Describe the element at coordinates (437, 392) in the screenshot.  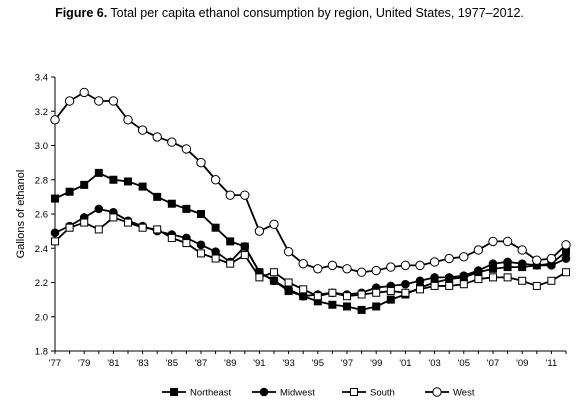
I see `legend-marker-west` at that location.